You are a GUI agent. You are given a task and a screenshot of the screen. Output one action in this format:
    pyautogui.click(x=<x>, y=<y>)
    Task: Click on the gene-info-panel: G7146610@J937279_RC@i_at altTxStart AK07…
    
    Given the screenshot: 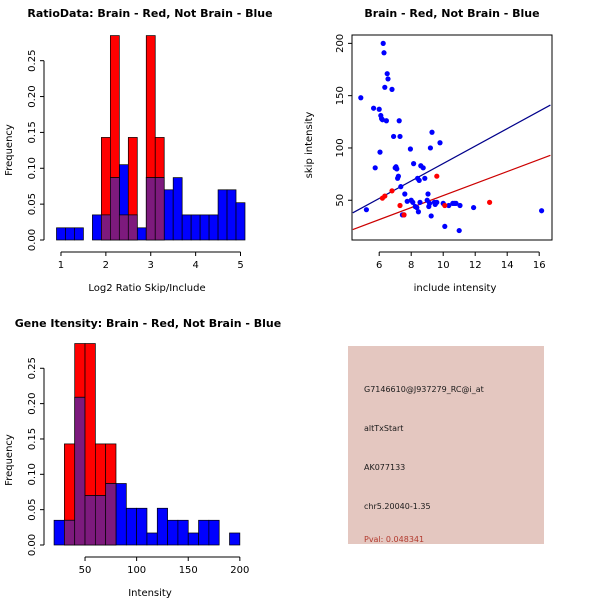 What is the action you would take?
    pyautogui.click(x=446, y=445)
    